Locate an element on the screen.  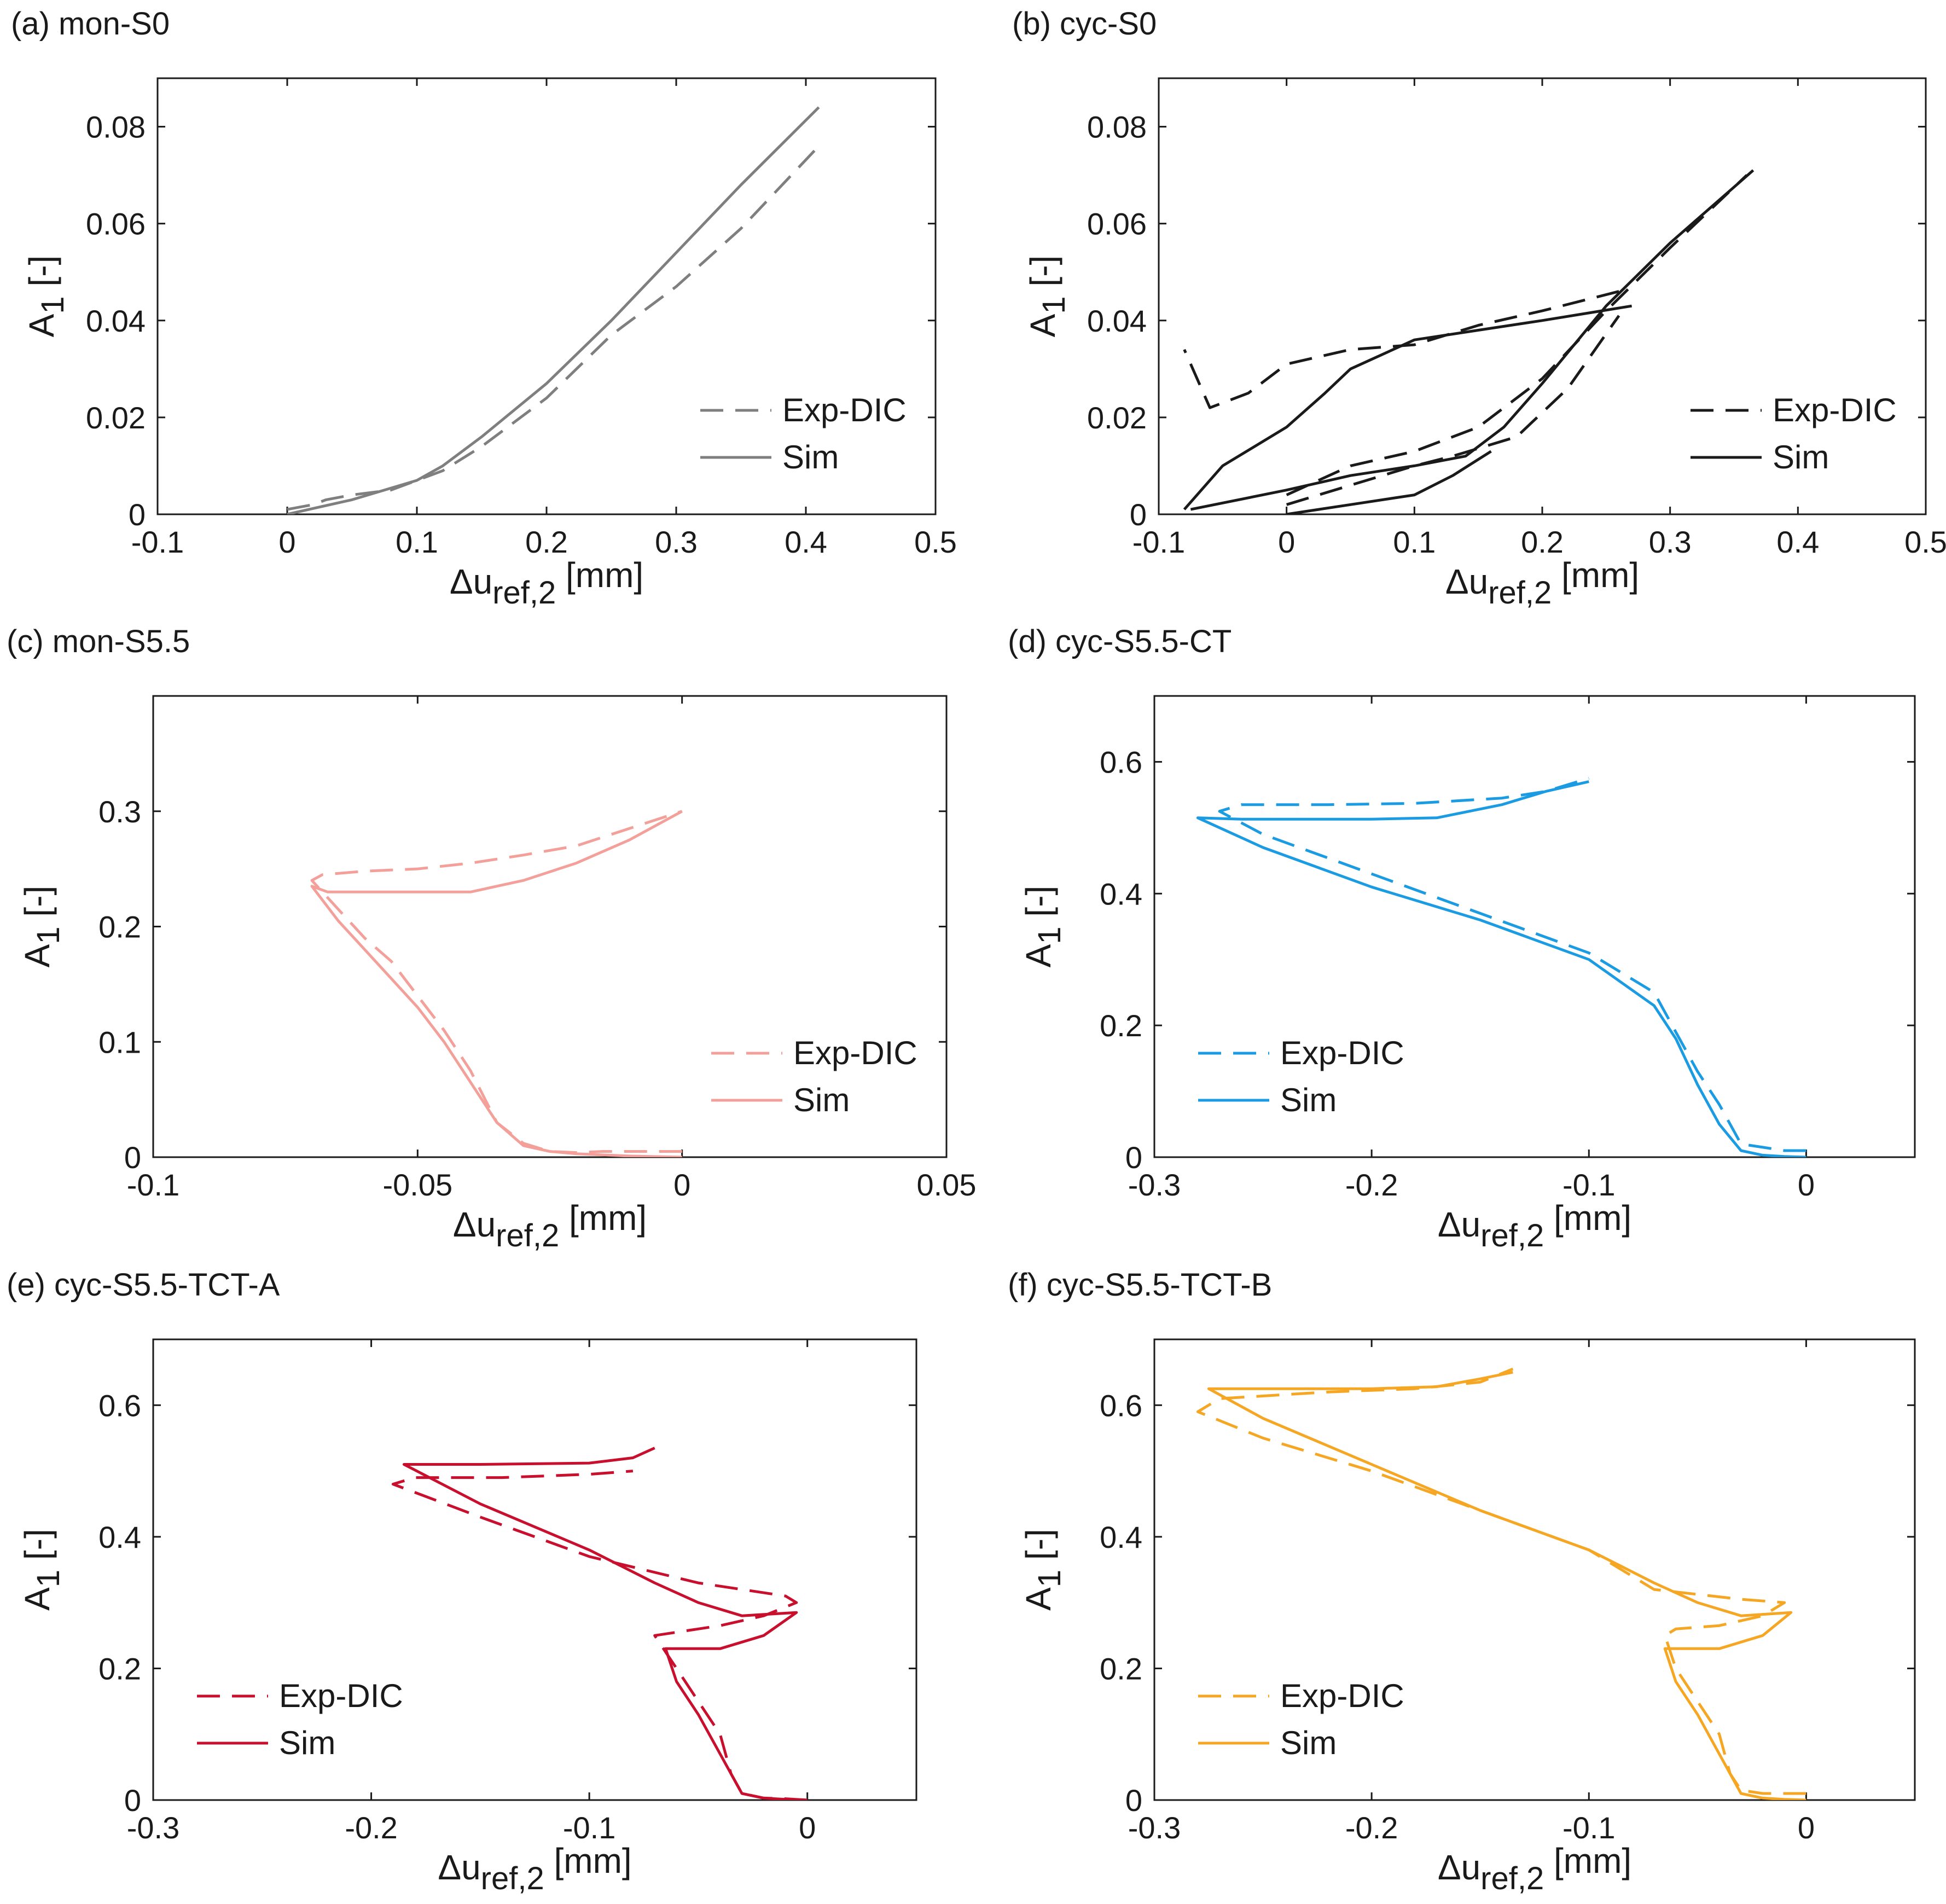
chart-title: (b) cyc-S0 is located at coordinates (1084, 24).